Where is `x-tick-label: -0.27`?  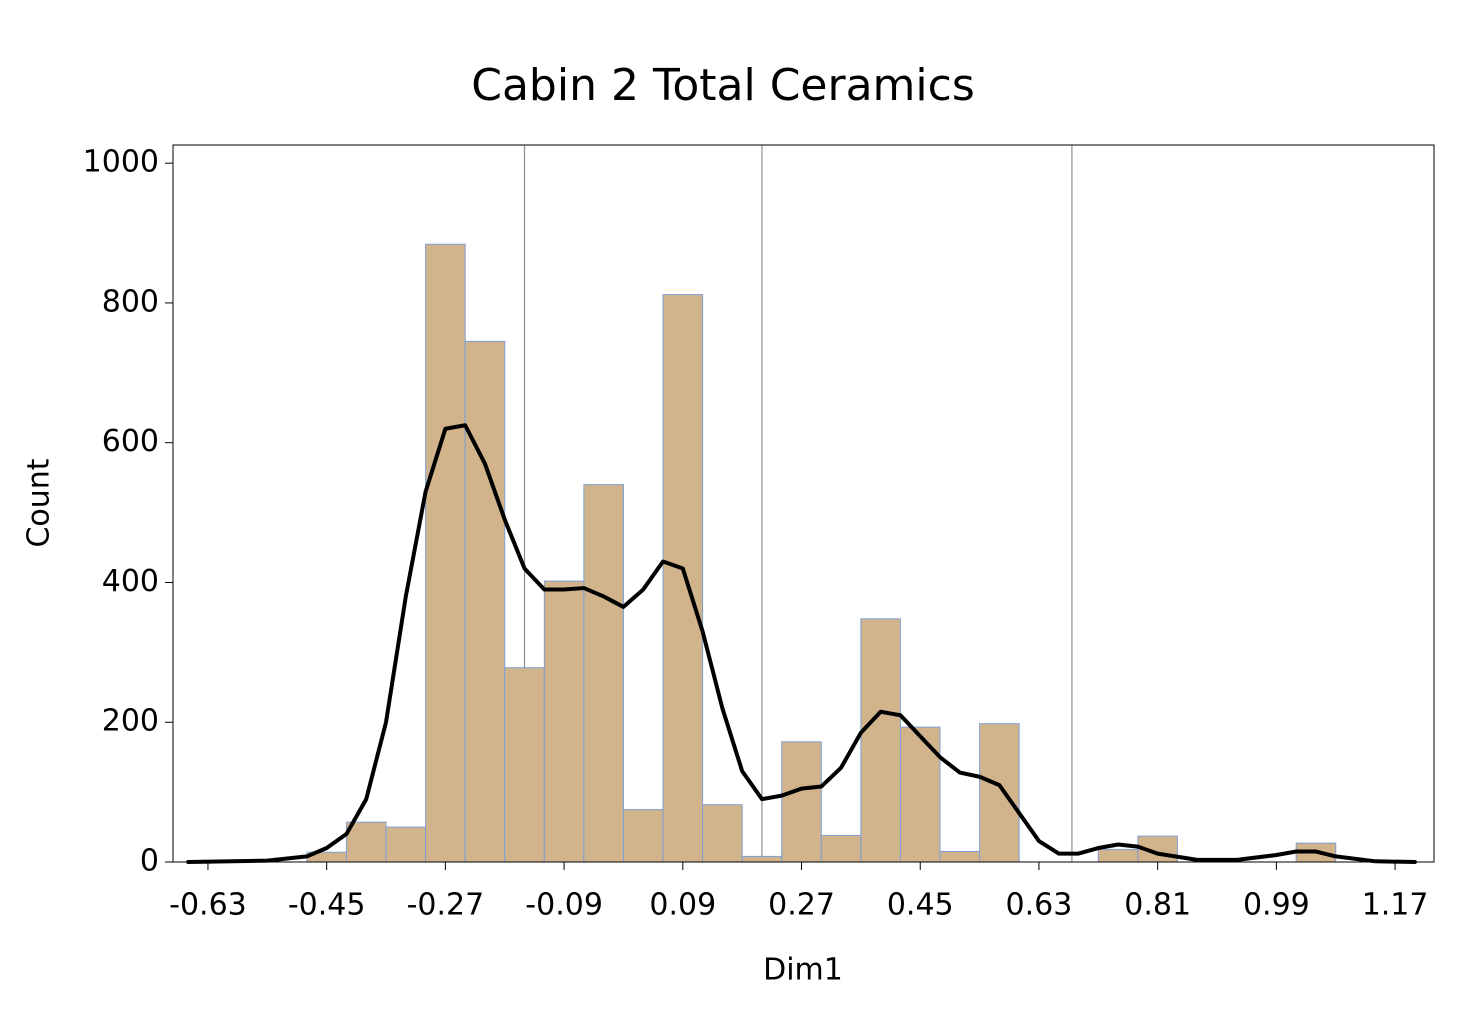
x-tick-label: -0.27 is located at coordinates (446, 905).